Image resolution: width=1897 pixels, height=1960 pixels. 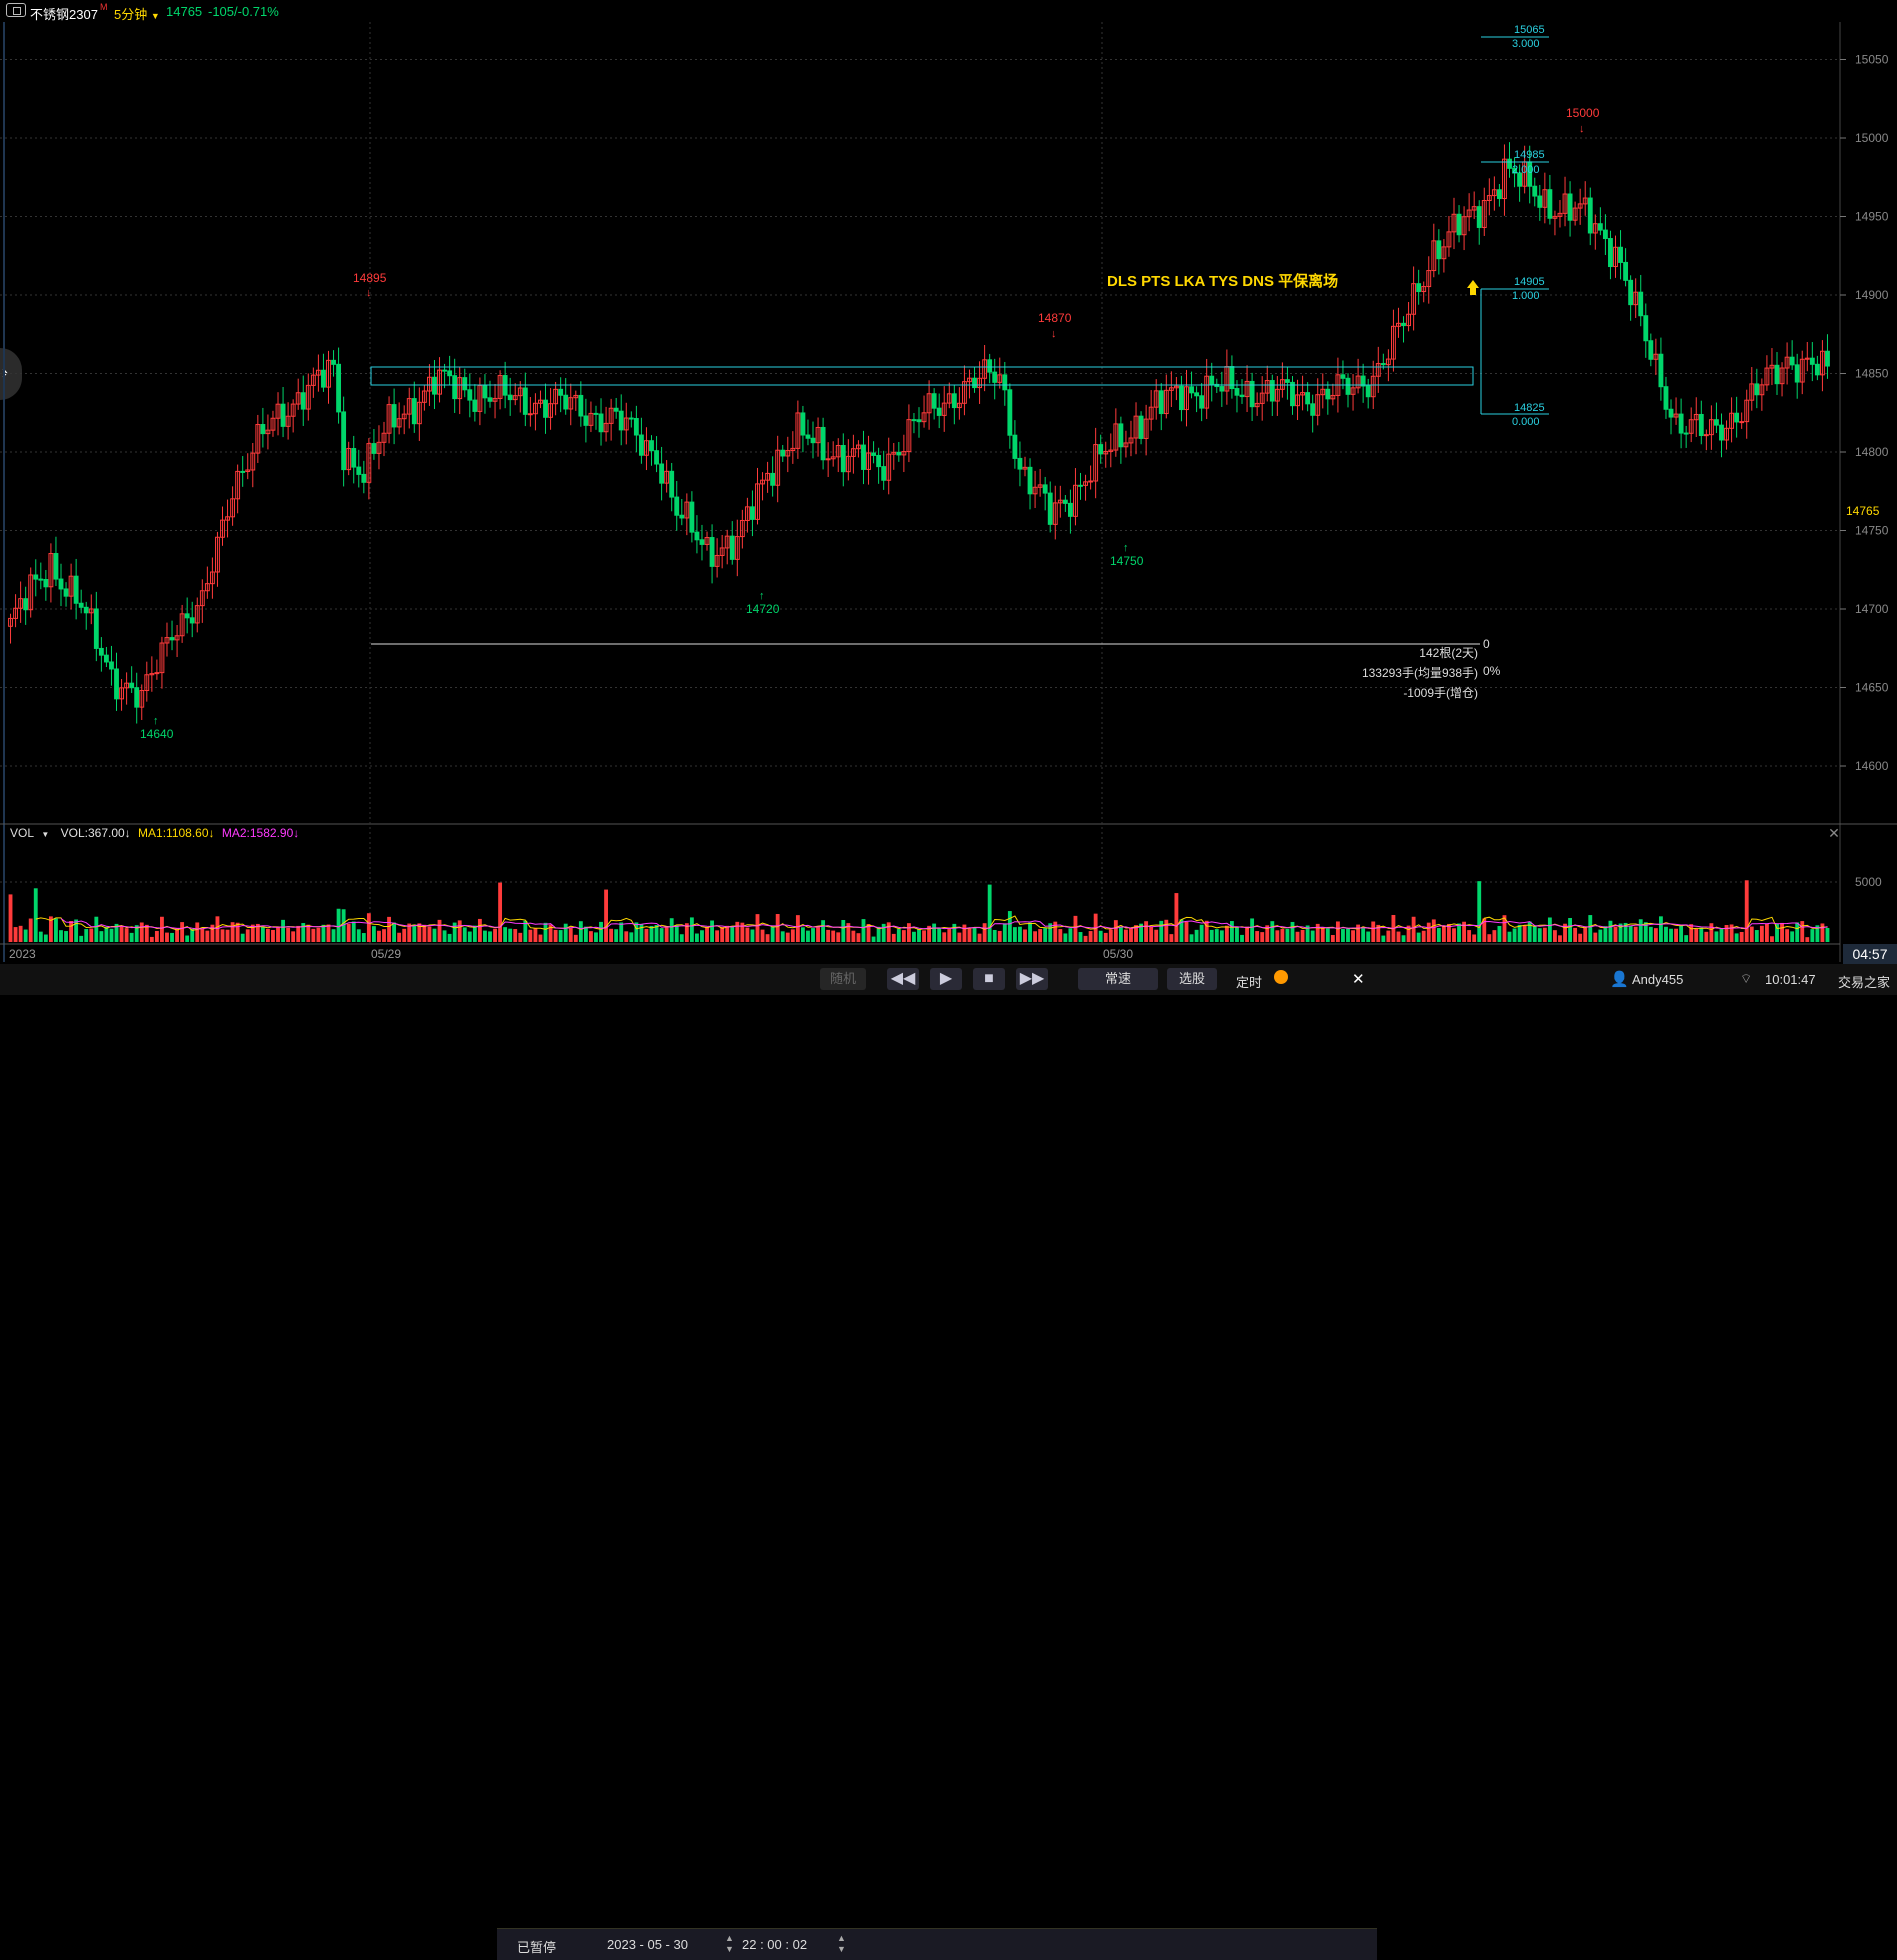 What do you see at coordinates (1222, 281) in the screenshot?
I see `signal-text: DLS PTS LKA TYS DNS 平保离场` at bounding box center [1222, 281].